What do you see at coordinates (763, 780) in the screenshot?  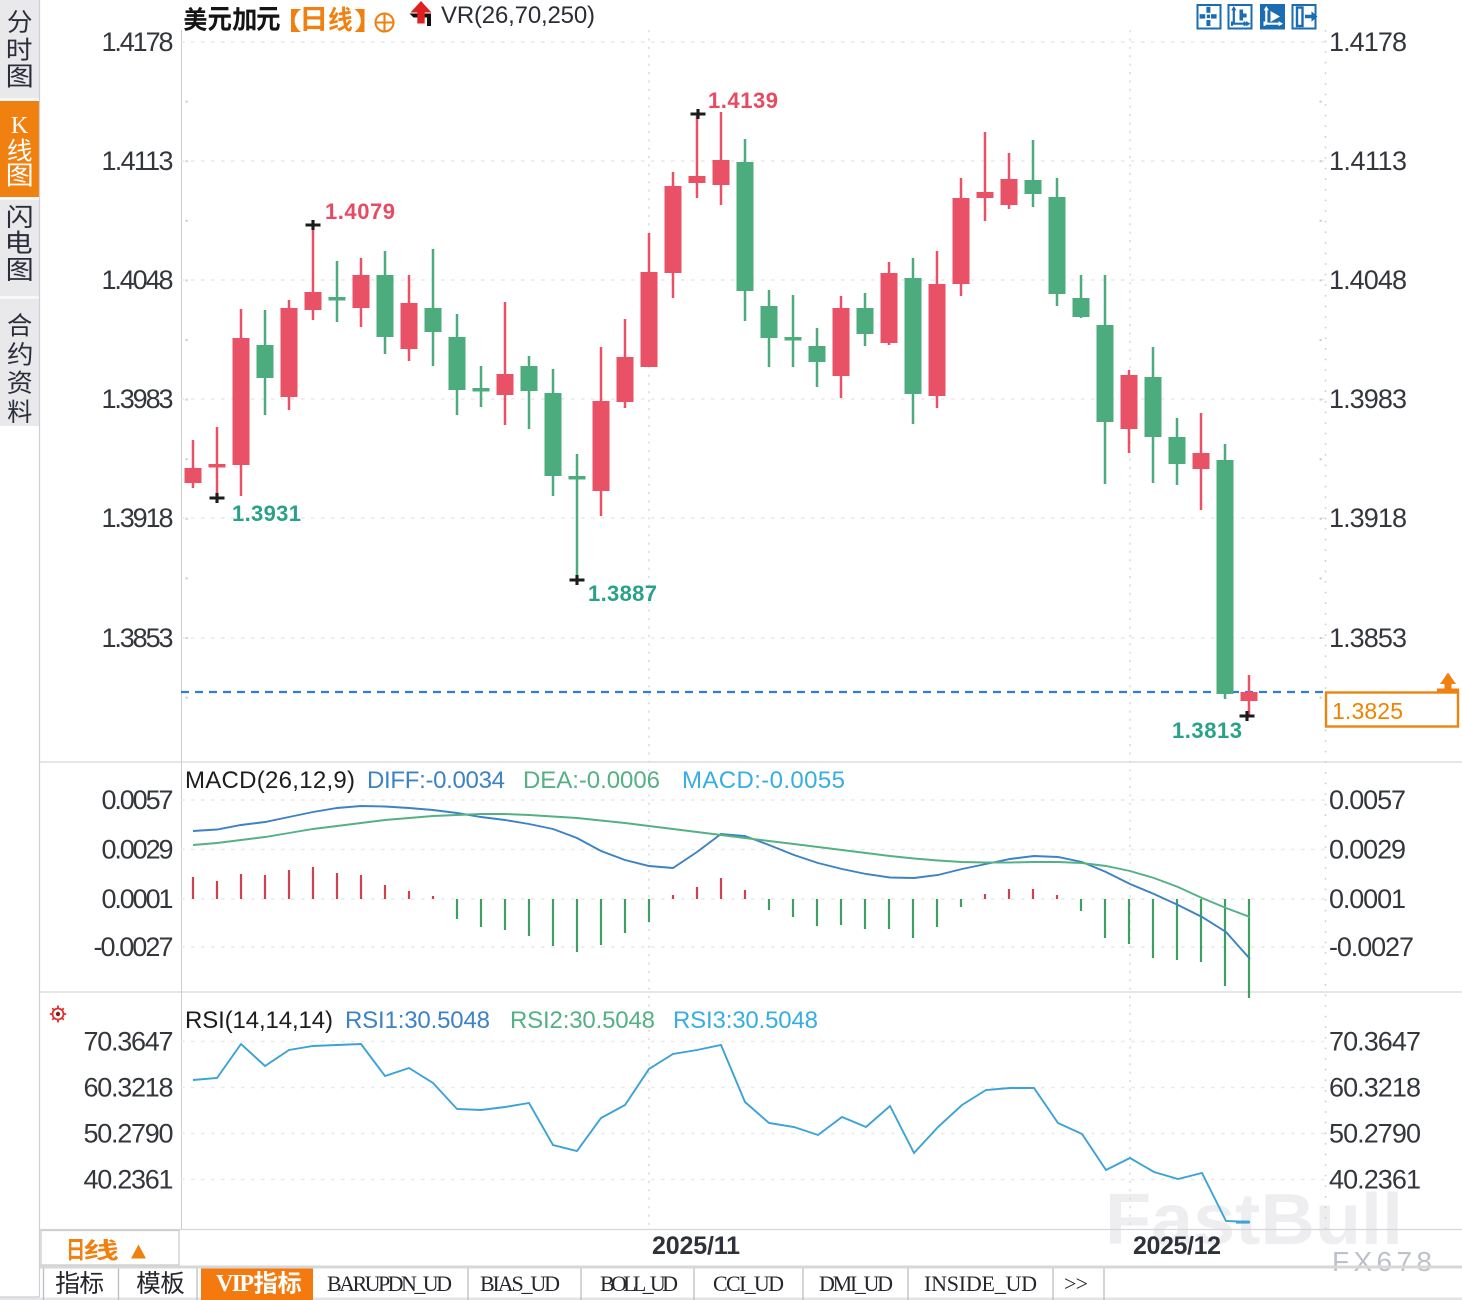 I see `svg-text: MACD:-0.0055` at bounding box center [763, 780].